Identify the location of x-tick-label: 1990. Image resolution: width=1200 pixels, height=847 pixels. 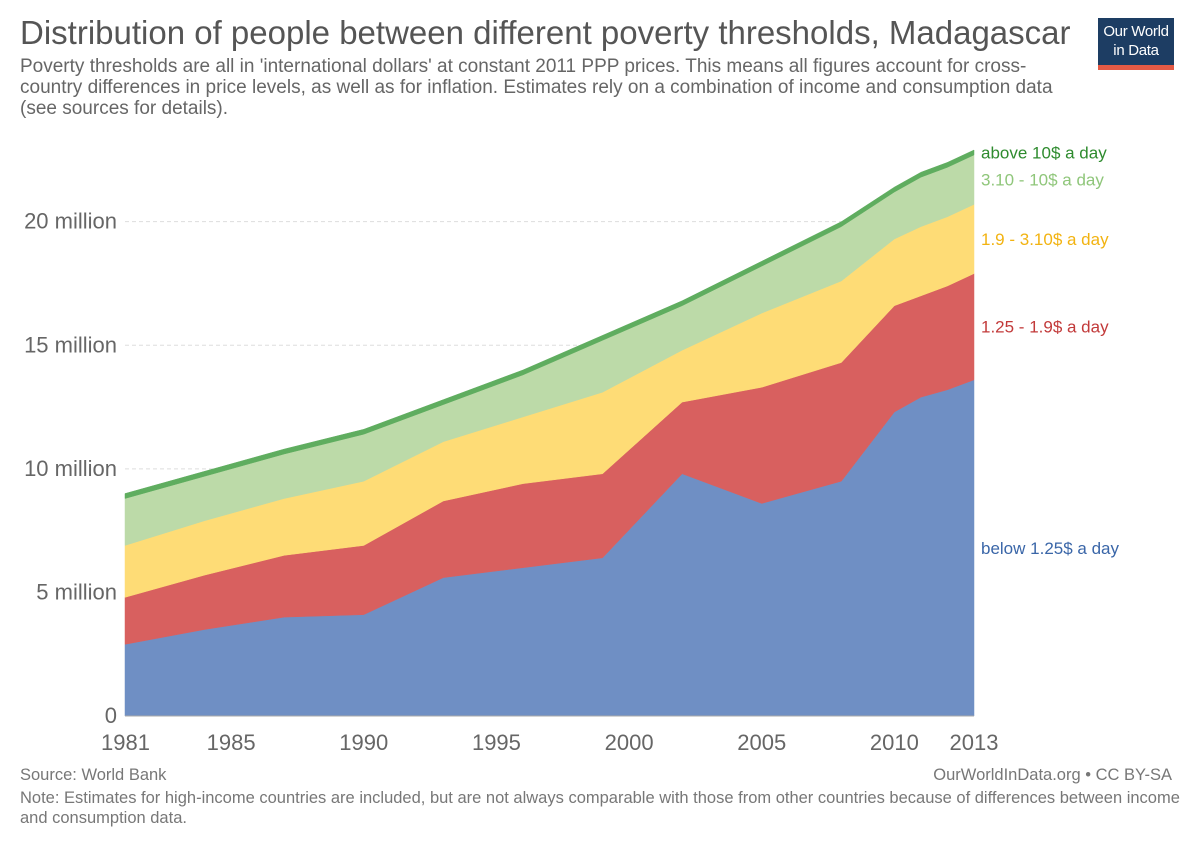
(363, 742).